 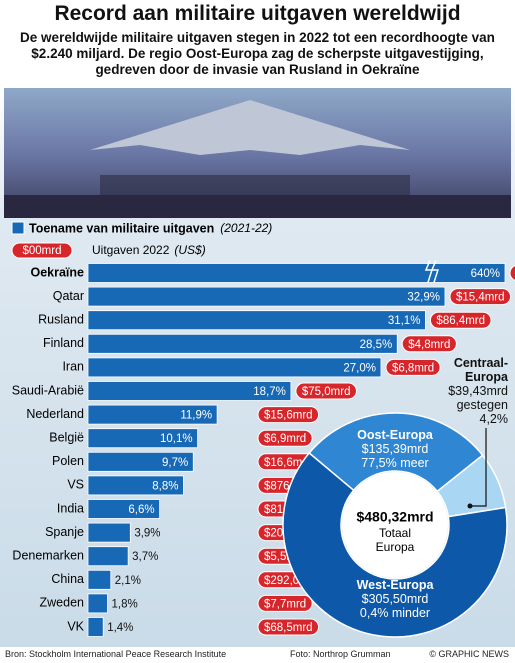 I want to click on legend-pill-unit: (US$), so click(x=189, y=250).